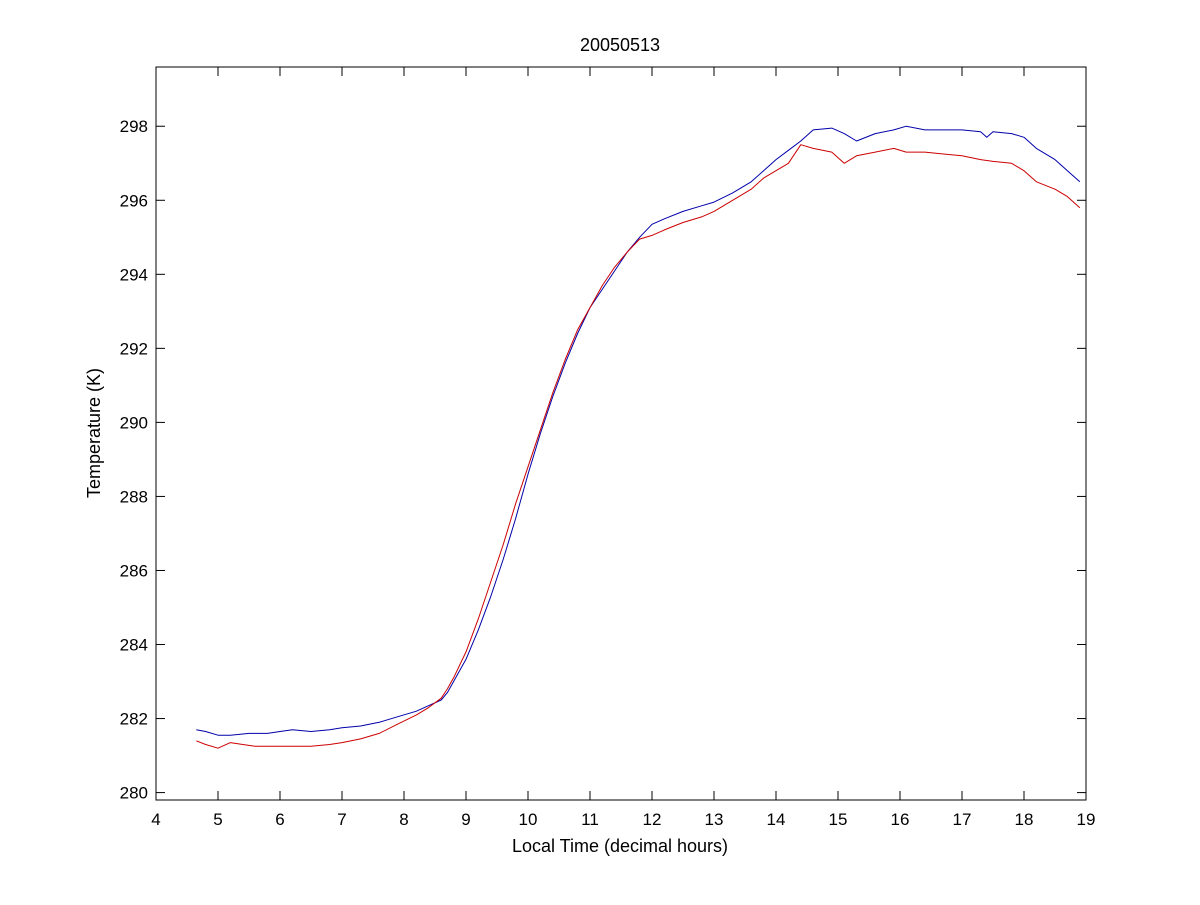  What do you see at coordinates (217, 819) in the screenshot?
I see `x-tick-label: 5` at bounding box center [217, 819].